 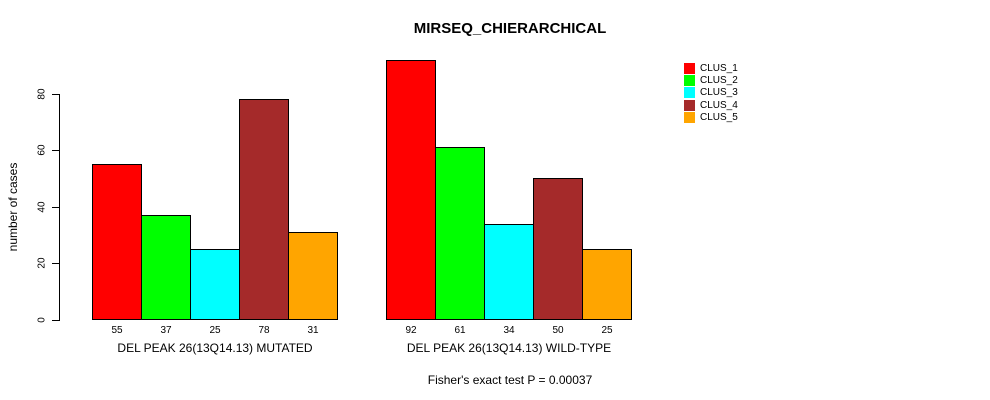 What do you see at coordinates (460, 330) in the screenshot?
I see `bar-value-label: 61` at bounding box center [460, 330].